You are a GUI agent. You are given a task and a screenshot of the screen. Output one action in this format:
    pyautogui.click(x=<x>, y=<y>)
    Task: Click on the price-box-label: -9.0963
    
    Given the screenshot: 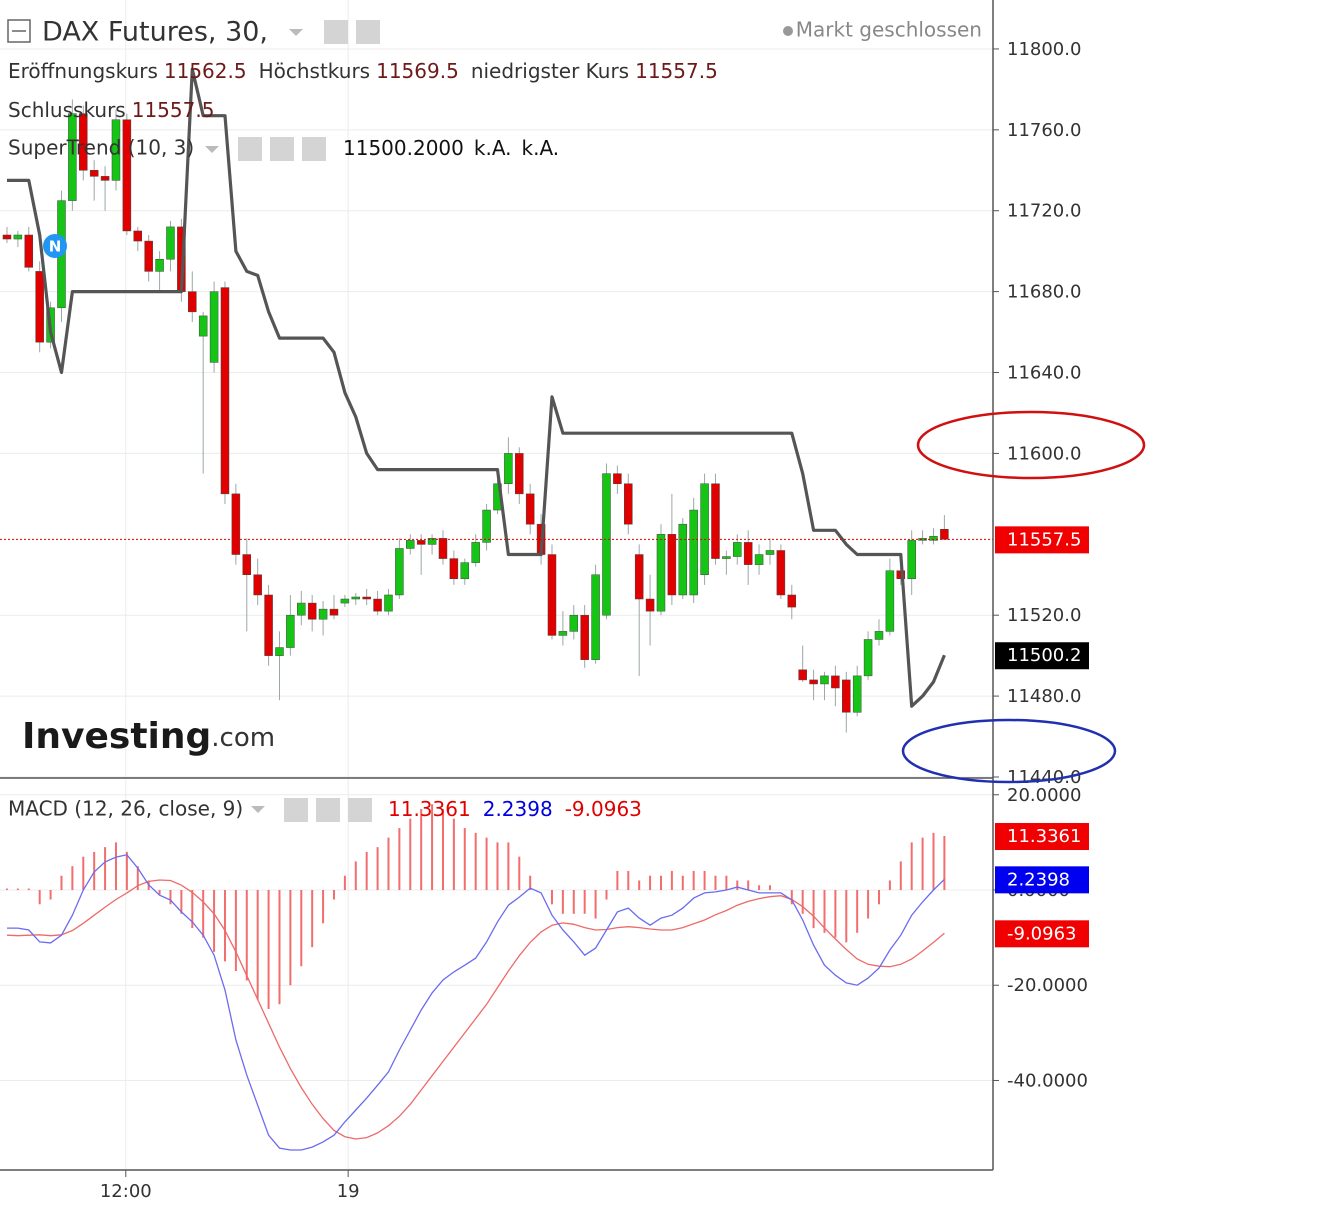 What is the action you would take?
    pyautogui.click(x=1041, y=933)
    